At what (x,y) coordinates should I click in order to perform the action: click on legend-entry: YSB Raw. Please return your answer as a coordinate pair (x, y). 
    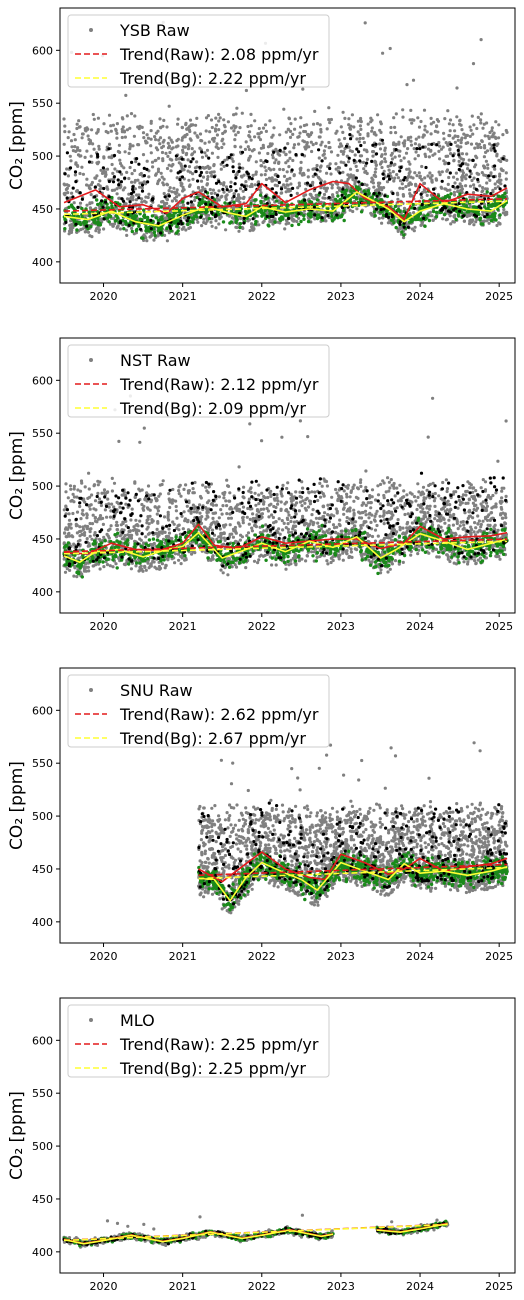
    Looking at the image, I should click on (154, 30).